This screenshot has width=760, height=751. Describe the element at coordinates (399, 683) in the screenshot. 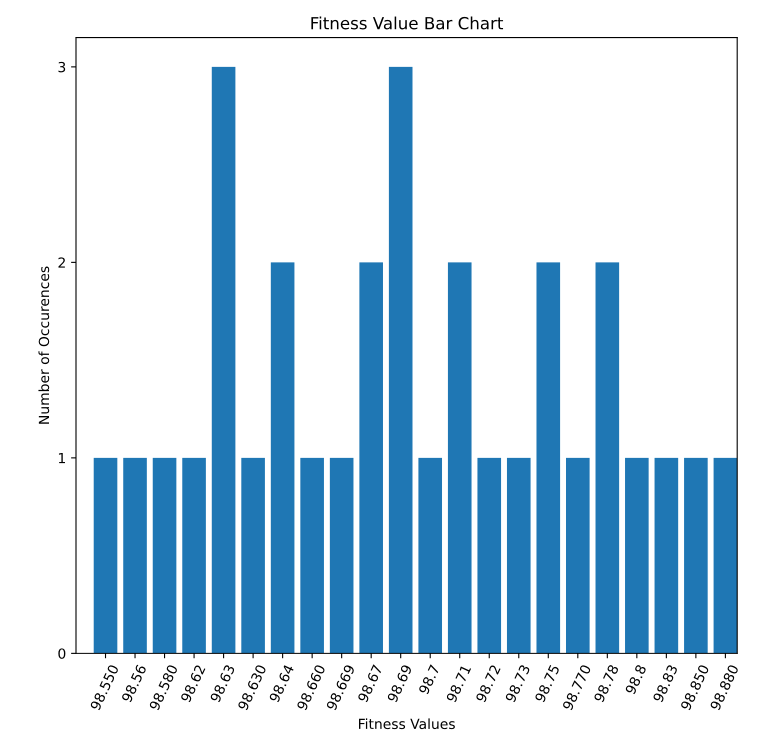

I see `x-tick-label: 98.69` at that location.